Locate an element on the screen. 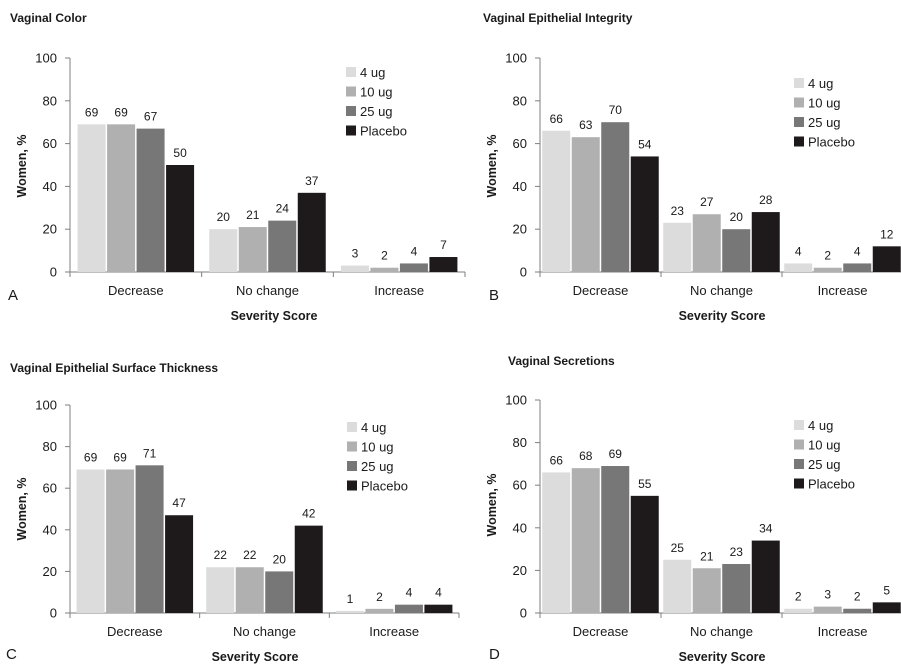 Image resolution: width=901 pixels, height=665 pixels. y-tick-label: 20 is located at coordinates (520, 570).